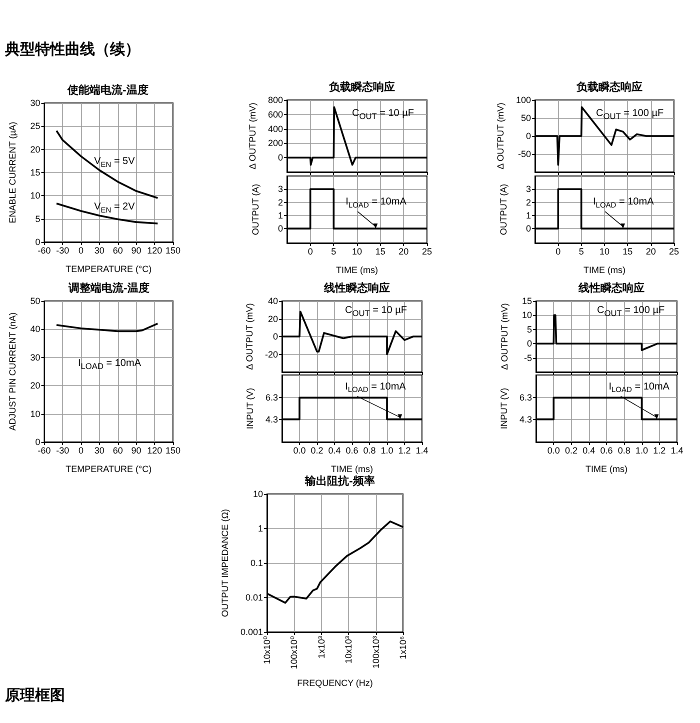  What do you see at coordinates (267, 650) in the screenshot?
I see `x-tick-label: 10x10⁰` at bounding box center [267, 650].